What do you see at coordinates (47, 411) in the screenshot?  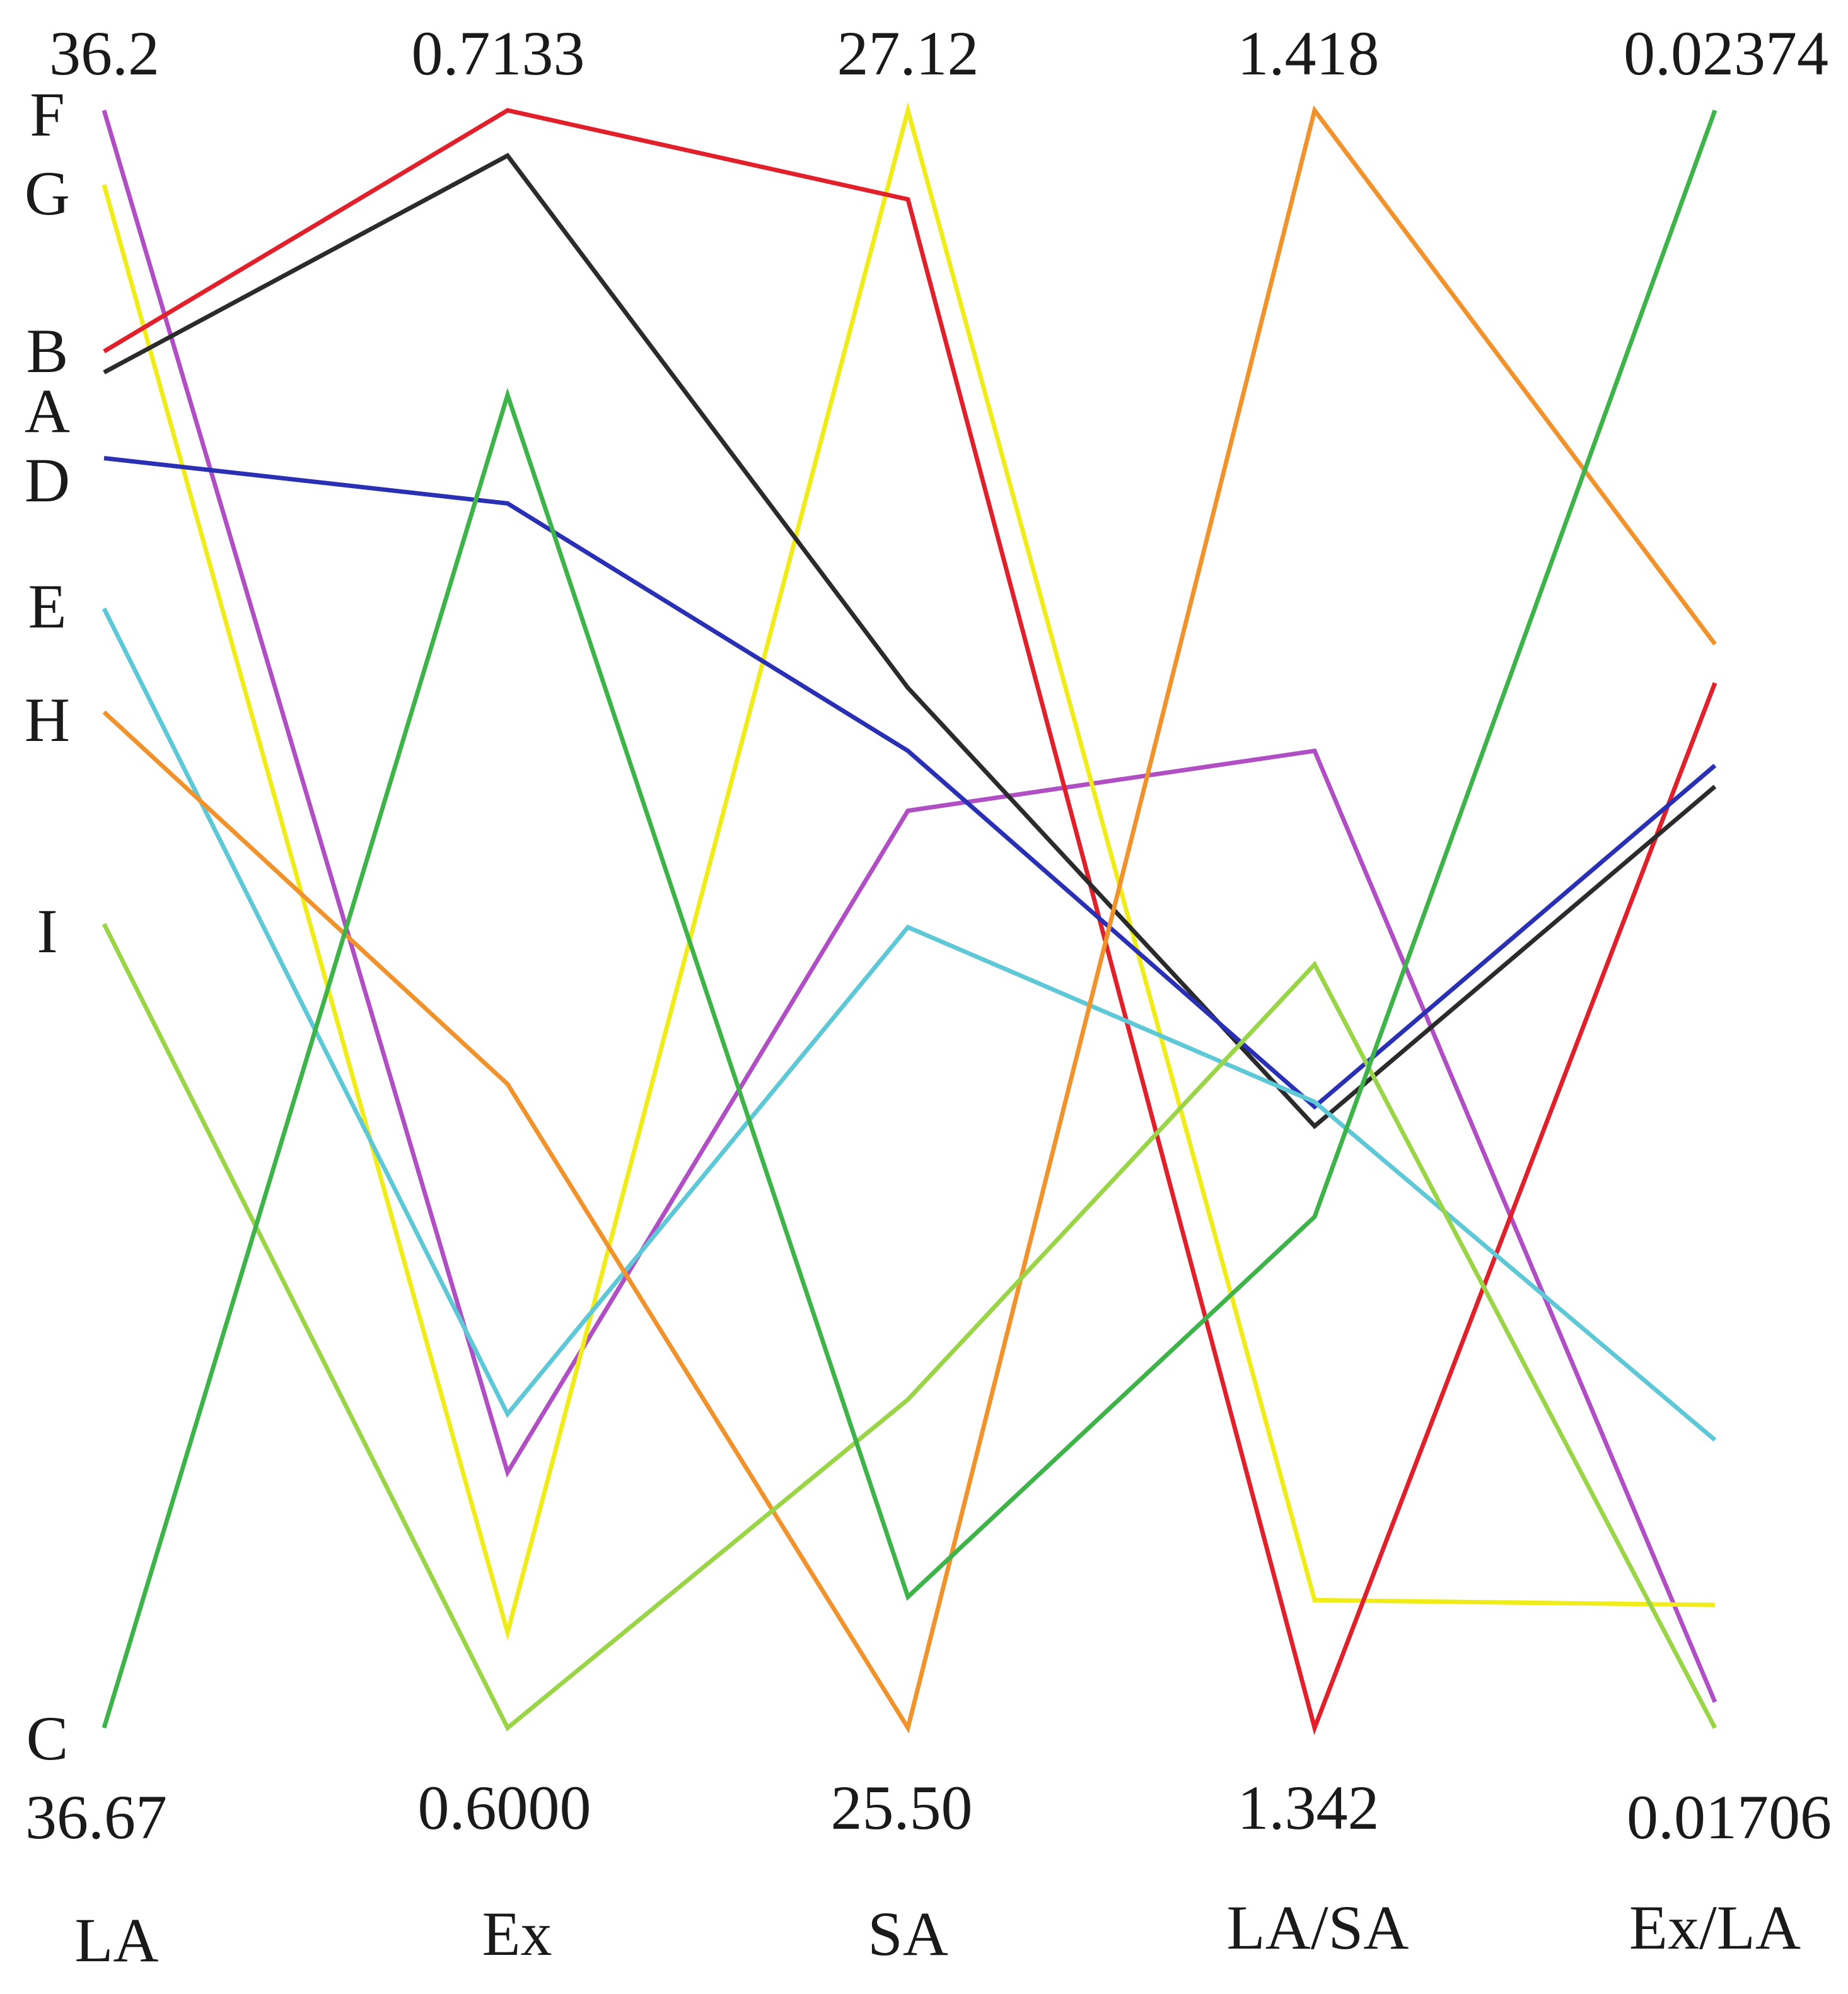 I see `series-label-a: A` at bounding box center [47, 411].